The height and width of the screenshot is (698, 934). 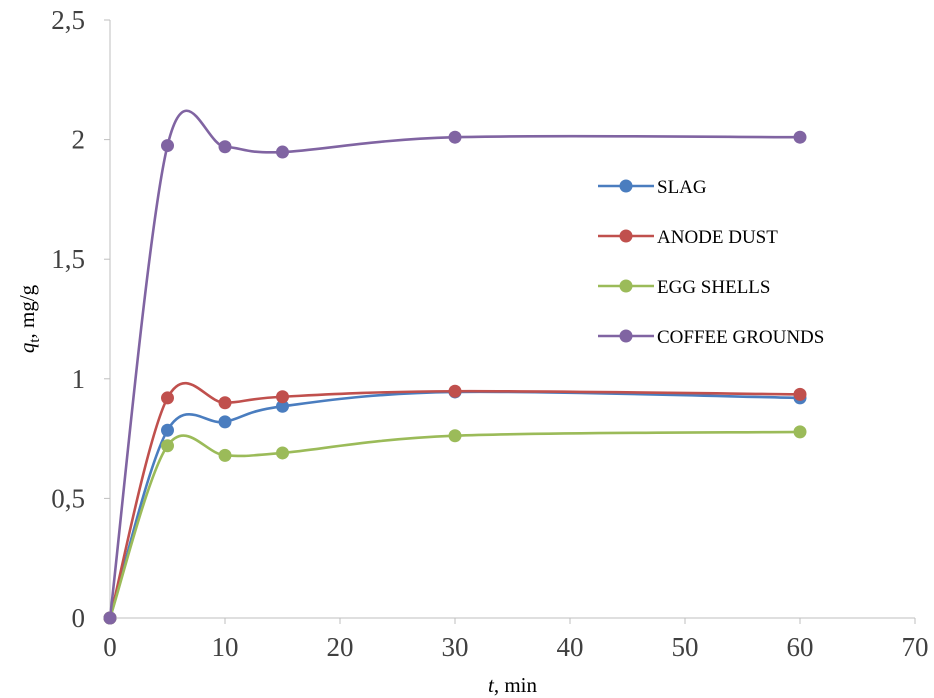 What do you see at coordinates (68, 20) in the screenshot?
I see `y-tick-label: 2,5` at bounding box center [68, 20].